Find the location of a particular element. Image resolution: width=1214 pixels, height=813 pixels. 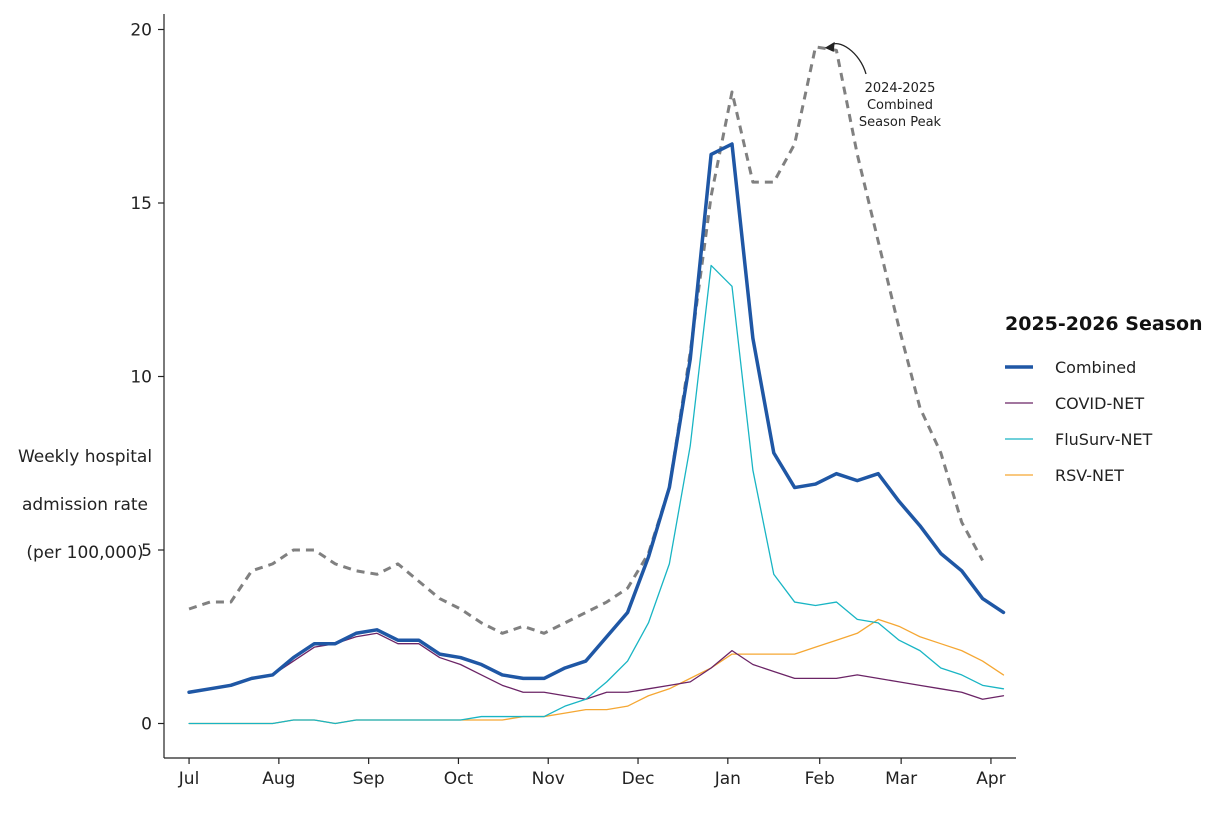

series-line-rsv-net is located at coordinates (596, 671).